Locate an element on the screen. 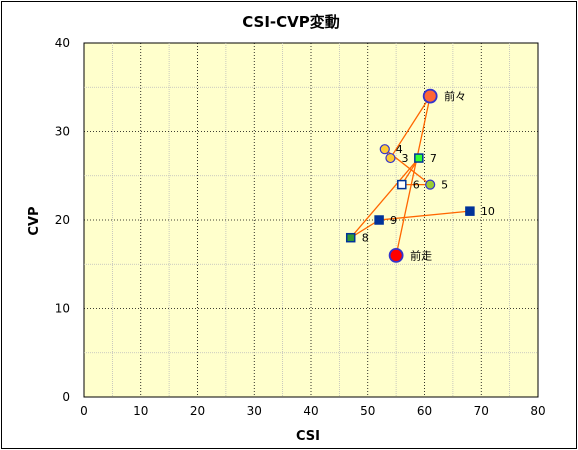 This screenshot has width=578, height=450. x-tick-labels: 0 10 20 30 40 50 60 70 80 is located at coordinates (312, 411).